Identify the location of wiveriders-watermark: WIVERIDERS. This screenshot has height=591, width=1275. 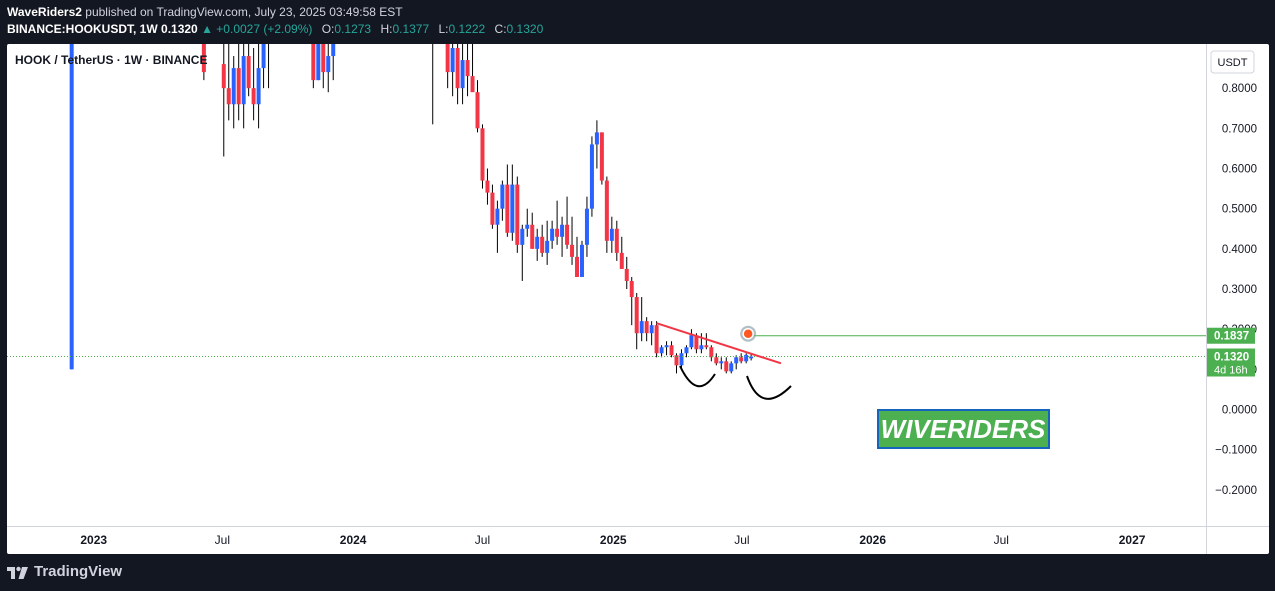
(963, 429).